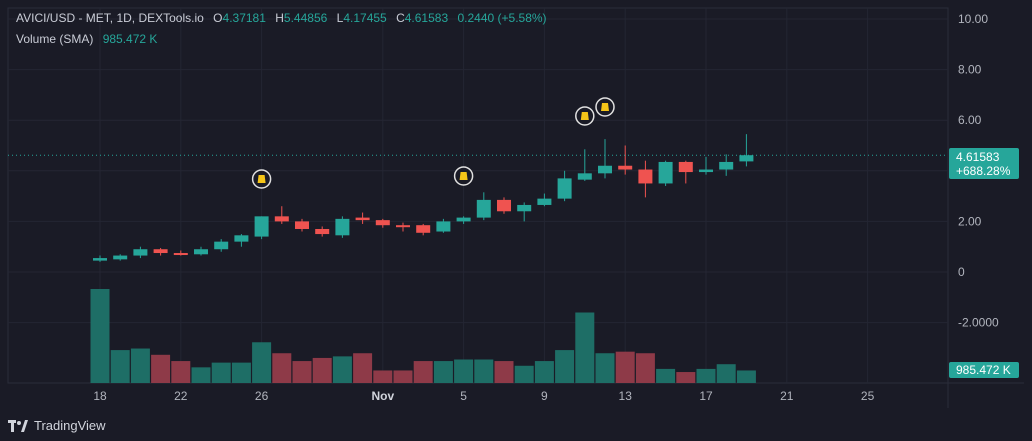  What do you see at coordinates (55, 39) in the screenshot?
I see `volume-label: Volume (SMA)` at bounding box center [55, 39].